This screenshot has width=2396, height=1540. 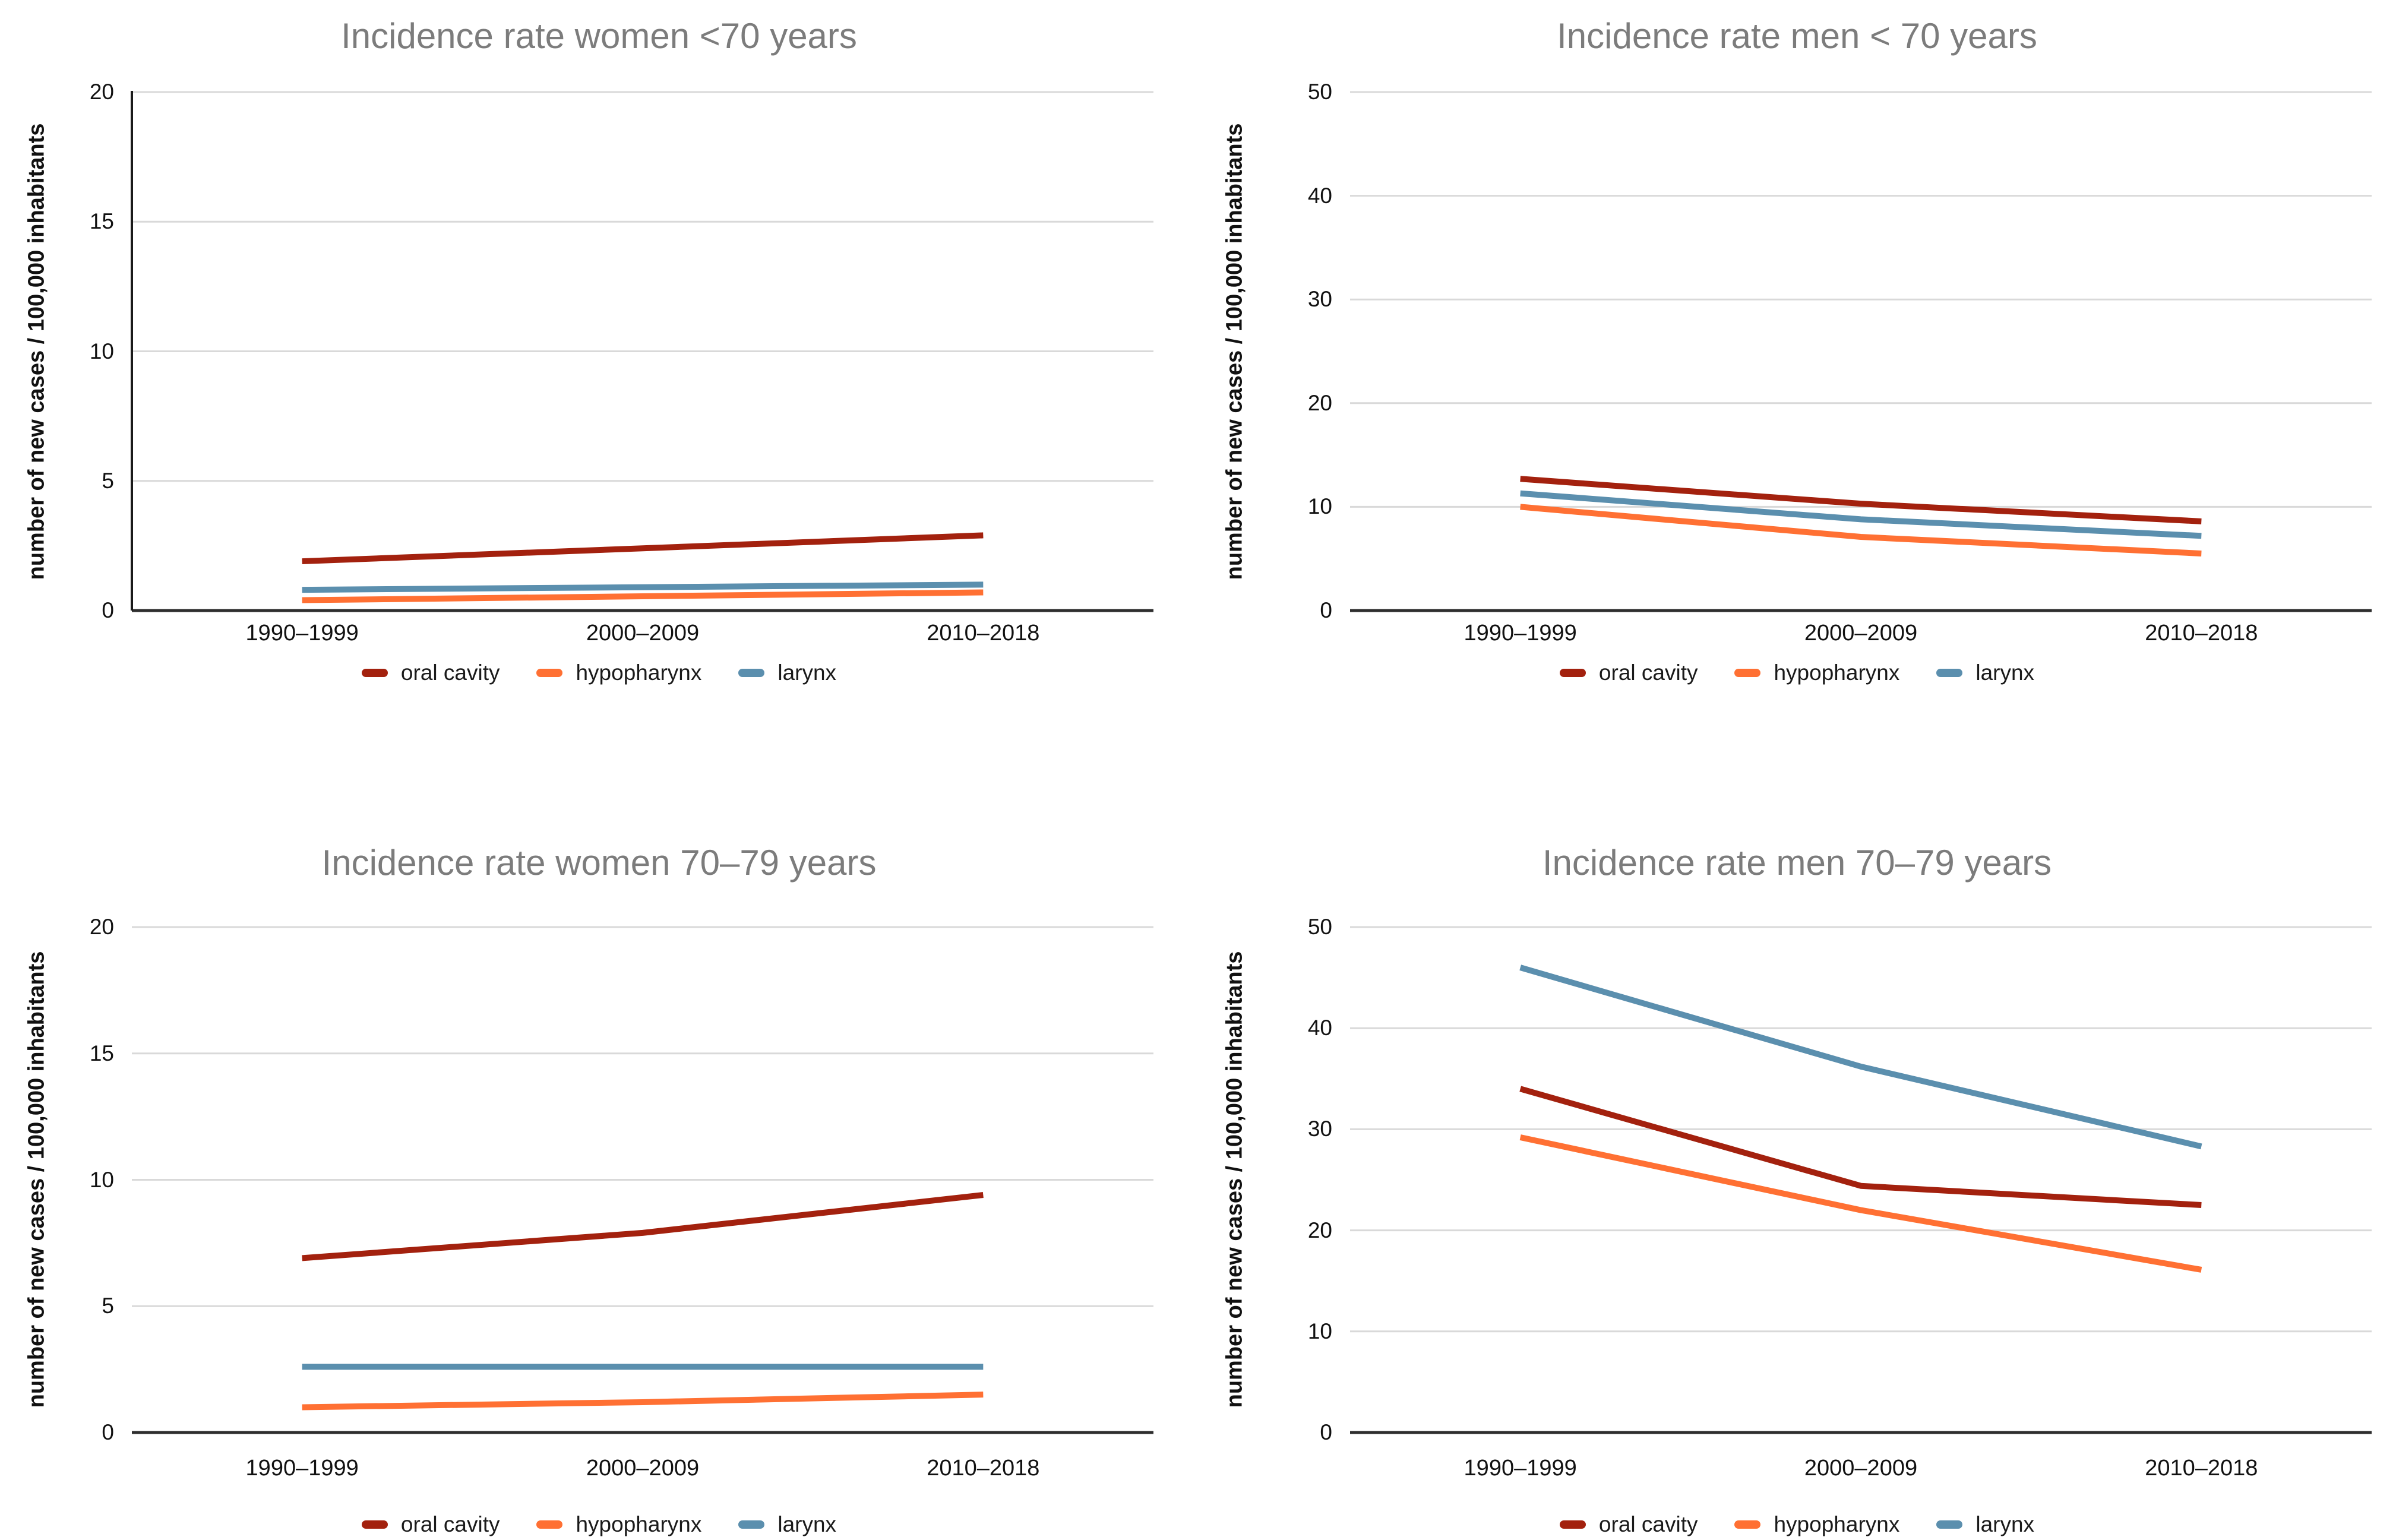 I want to click on chart-title: Incidence rate men 70–79 years, so click(x=1797, y=863).